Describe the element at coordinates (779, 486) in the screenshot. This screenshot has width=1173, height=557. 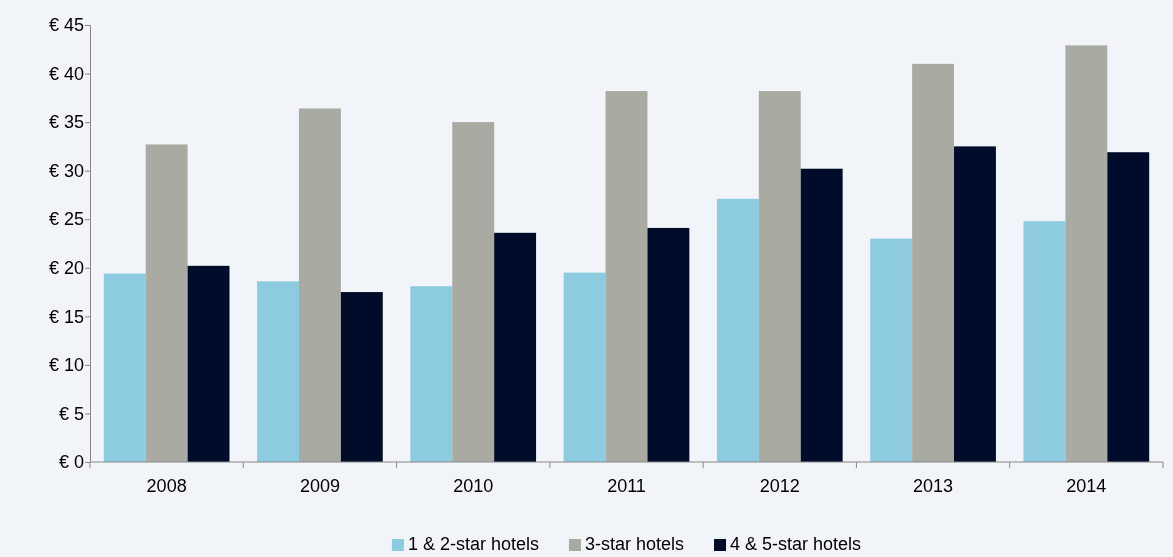
I see `x-tick-label: 2012` at that location.